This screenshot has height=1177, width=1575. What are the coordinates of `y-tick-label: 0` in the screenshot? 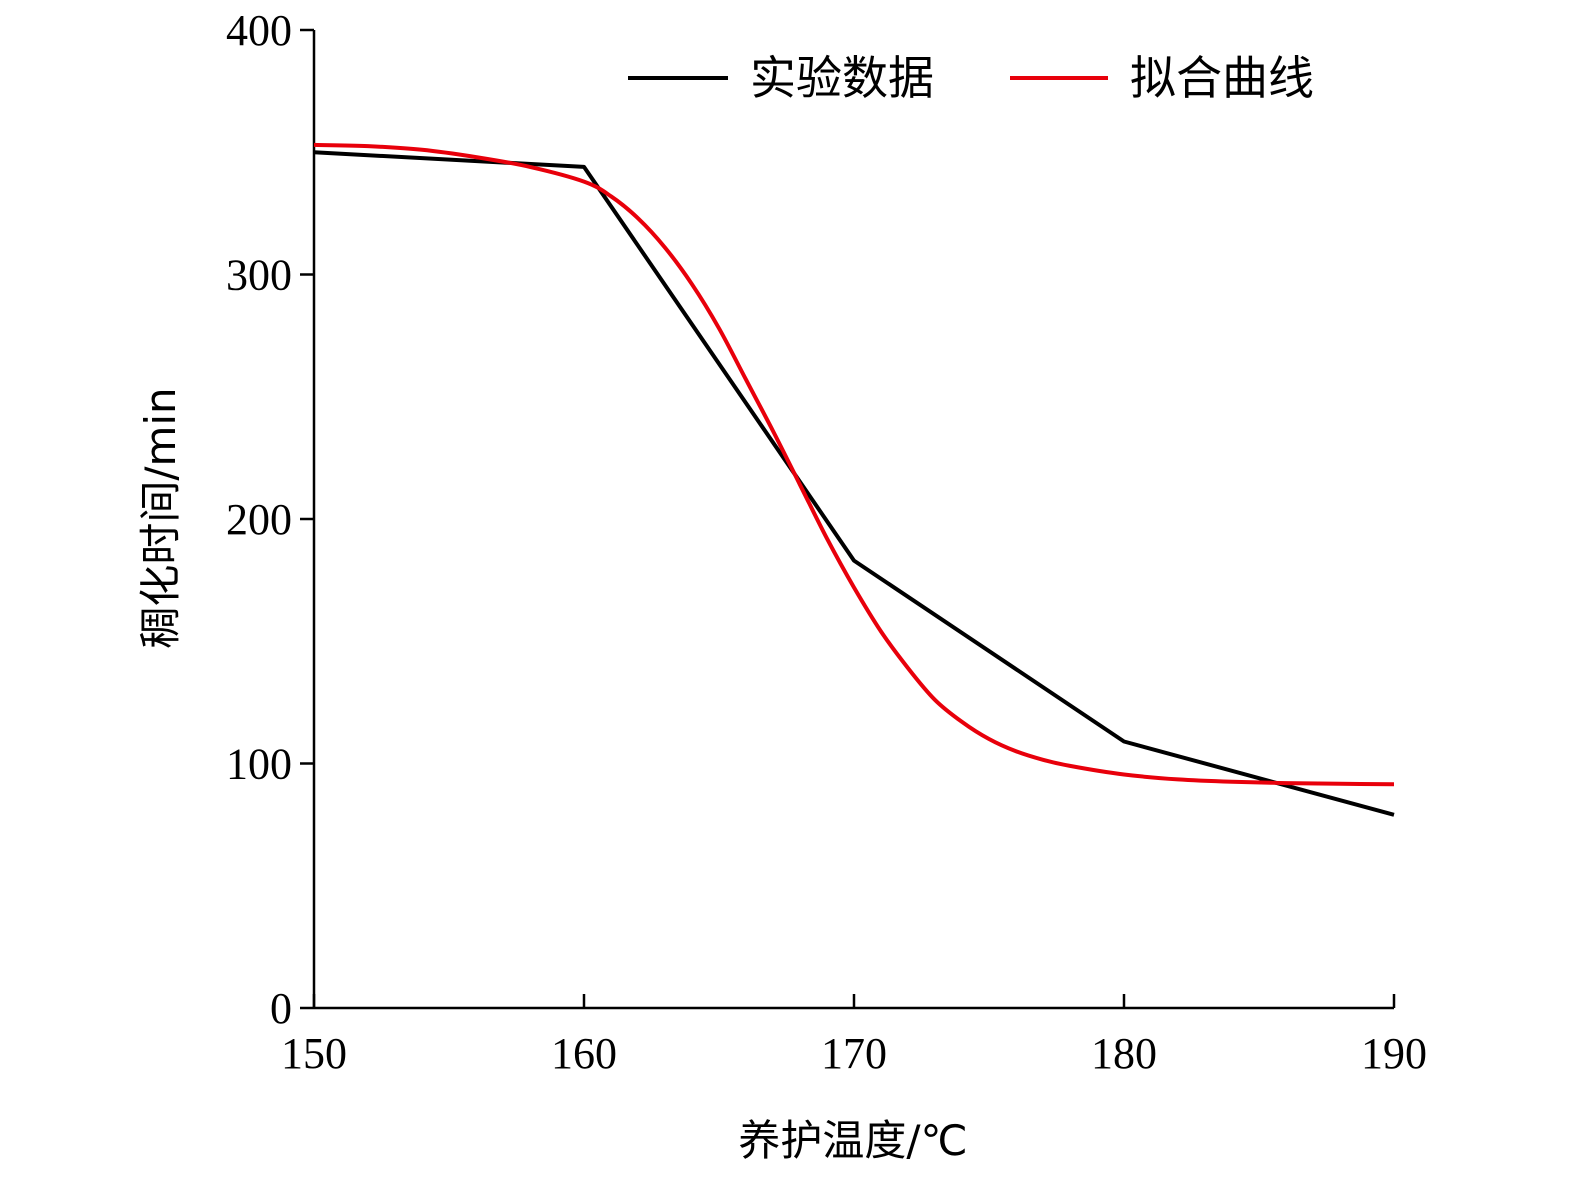 It's located at (281, 1008).